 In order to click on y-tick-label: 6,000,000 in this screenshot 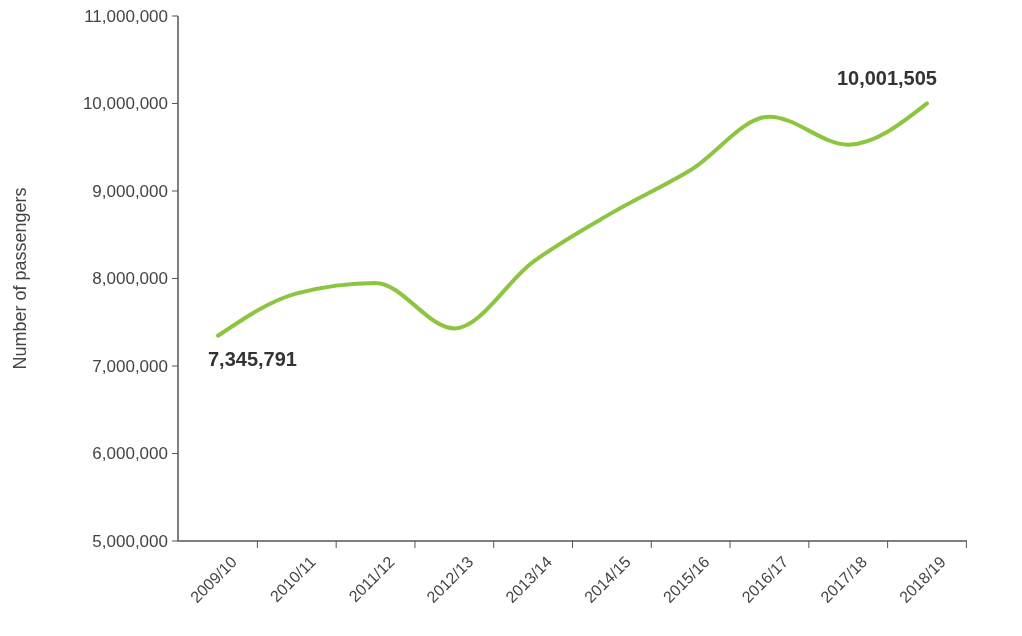, I will do `click(130, 454)`.